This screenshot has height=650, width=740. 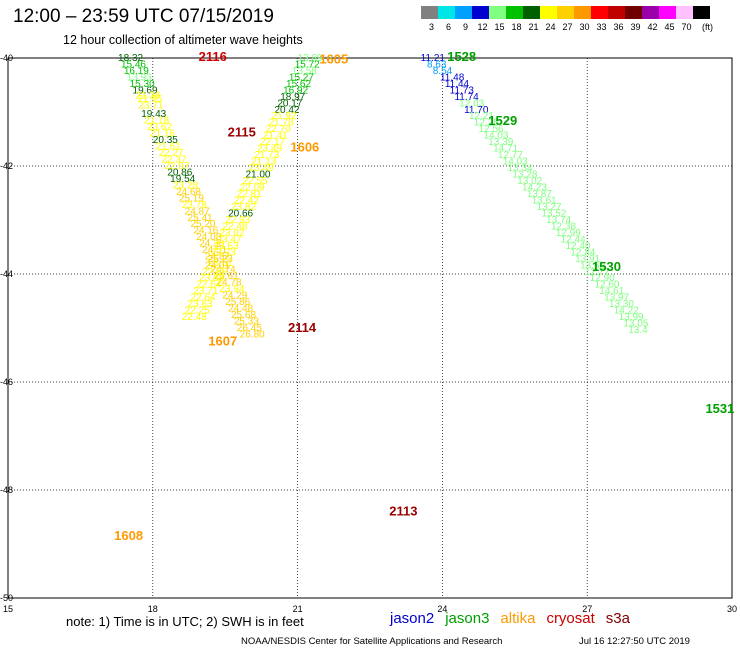 I want to click on legend-bin-label: 33, so click(x=601, y=27).